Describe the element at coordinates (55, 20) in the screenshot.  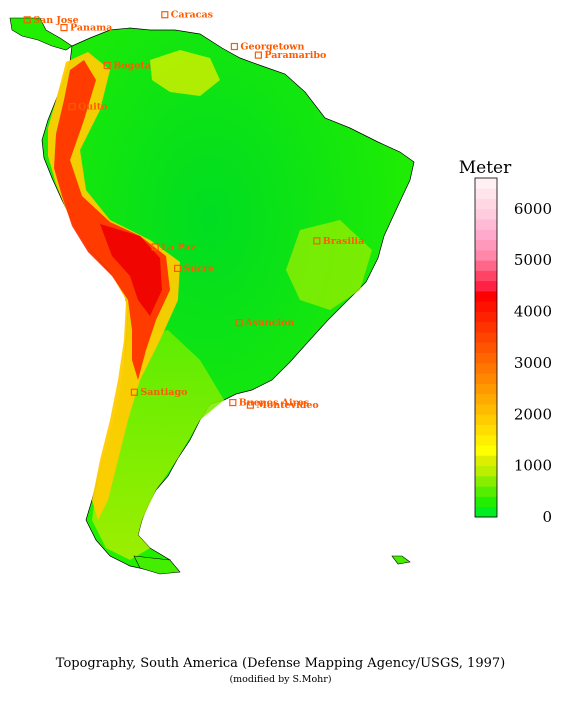
I see `city-label: San Jose` at that location.